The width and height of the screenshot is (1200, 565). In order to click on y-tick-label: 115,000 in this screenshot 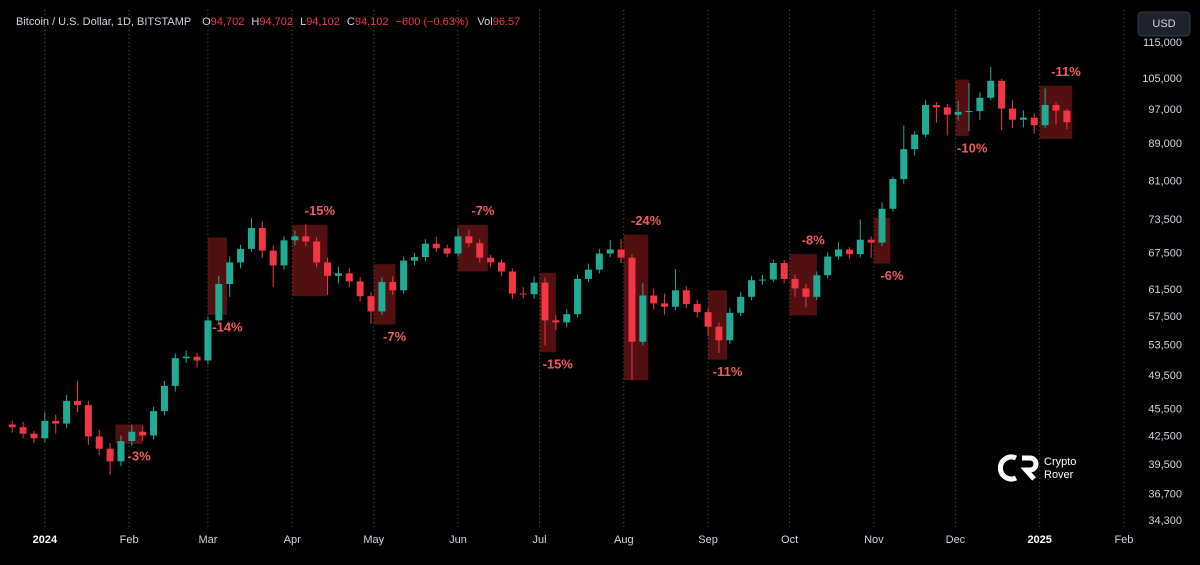, I will do `click(1162, 43)`.